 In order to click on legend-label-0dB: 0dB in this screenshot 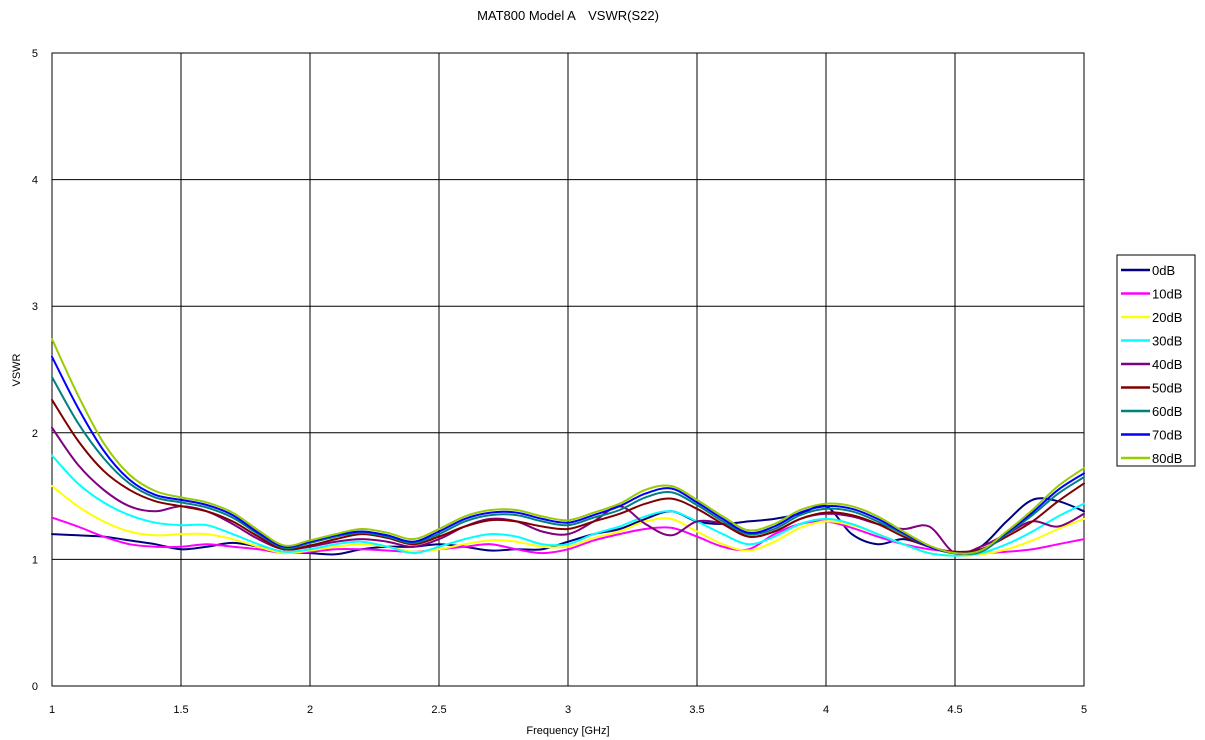, I will do `click(1163, 270)`.